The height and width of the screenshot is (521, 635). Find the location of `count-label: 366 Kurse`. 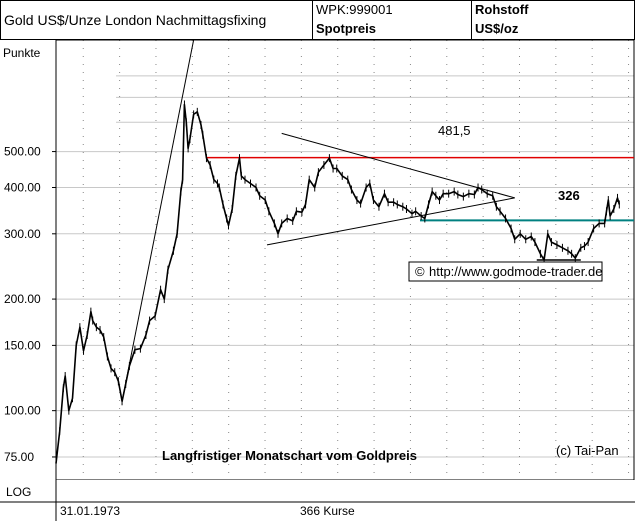

count-label: 366 Kurse is located at coordinates (327, 511).